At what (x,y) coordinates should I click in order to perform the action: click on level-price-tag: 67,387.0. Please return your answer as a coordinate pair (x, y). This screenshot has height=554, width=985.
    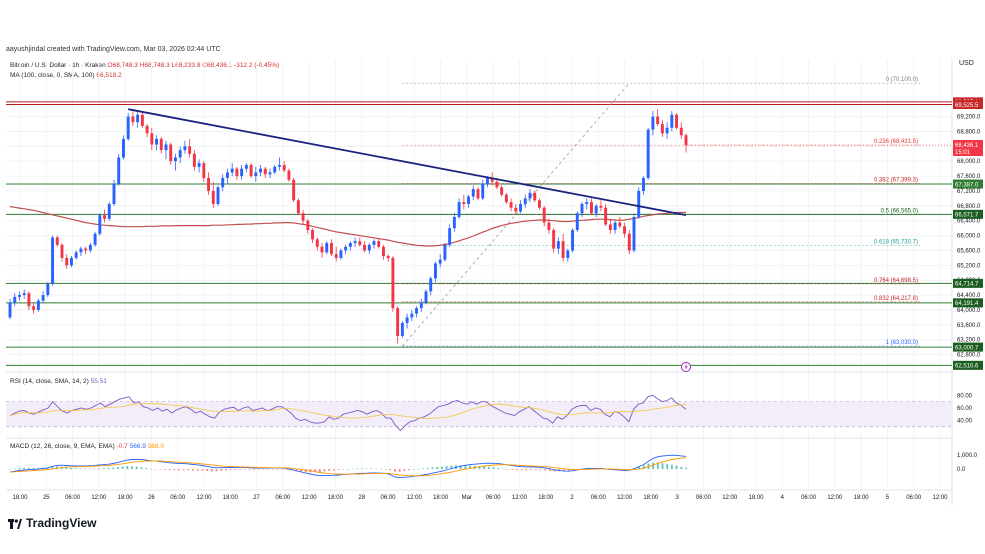
    Looking at the image, I should click on (968, 184).